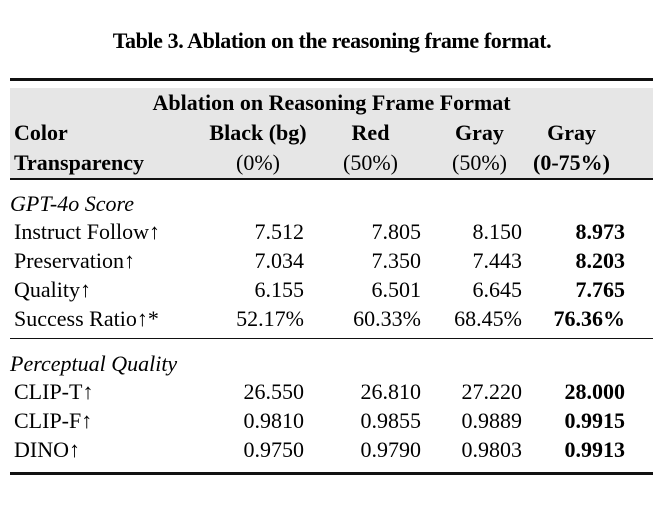 The image size is (664, 517). Describe the element at coordinates (492, 391) in the screenshot. I see `cell: 27.220` at that location.